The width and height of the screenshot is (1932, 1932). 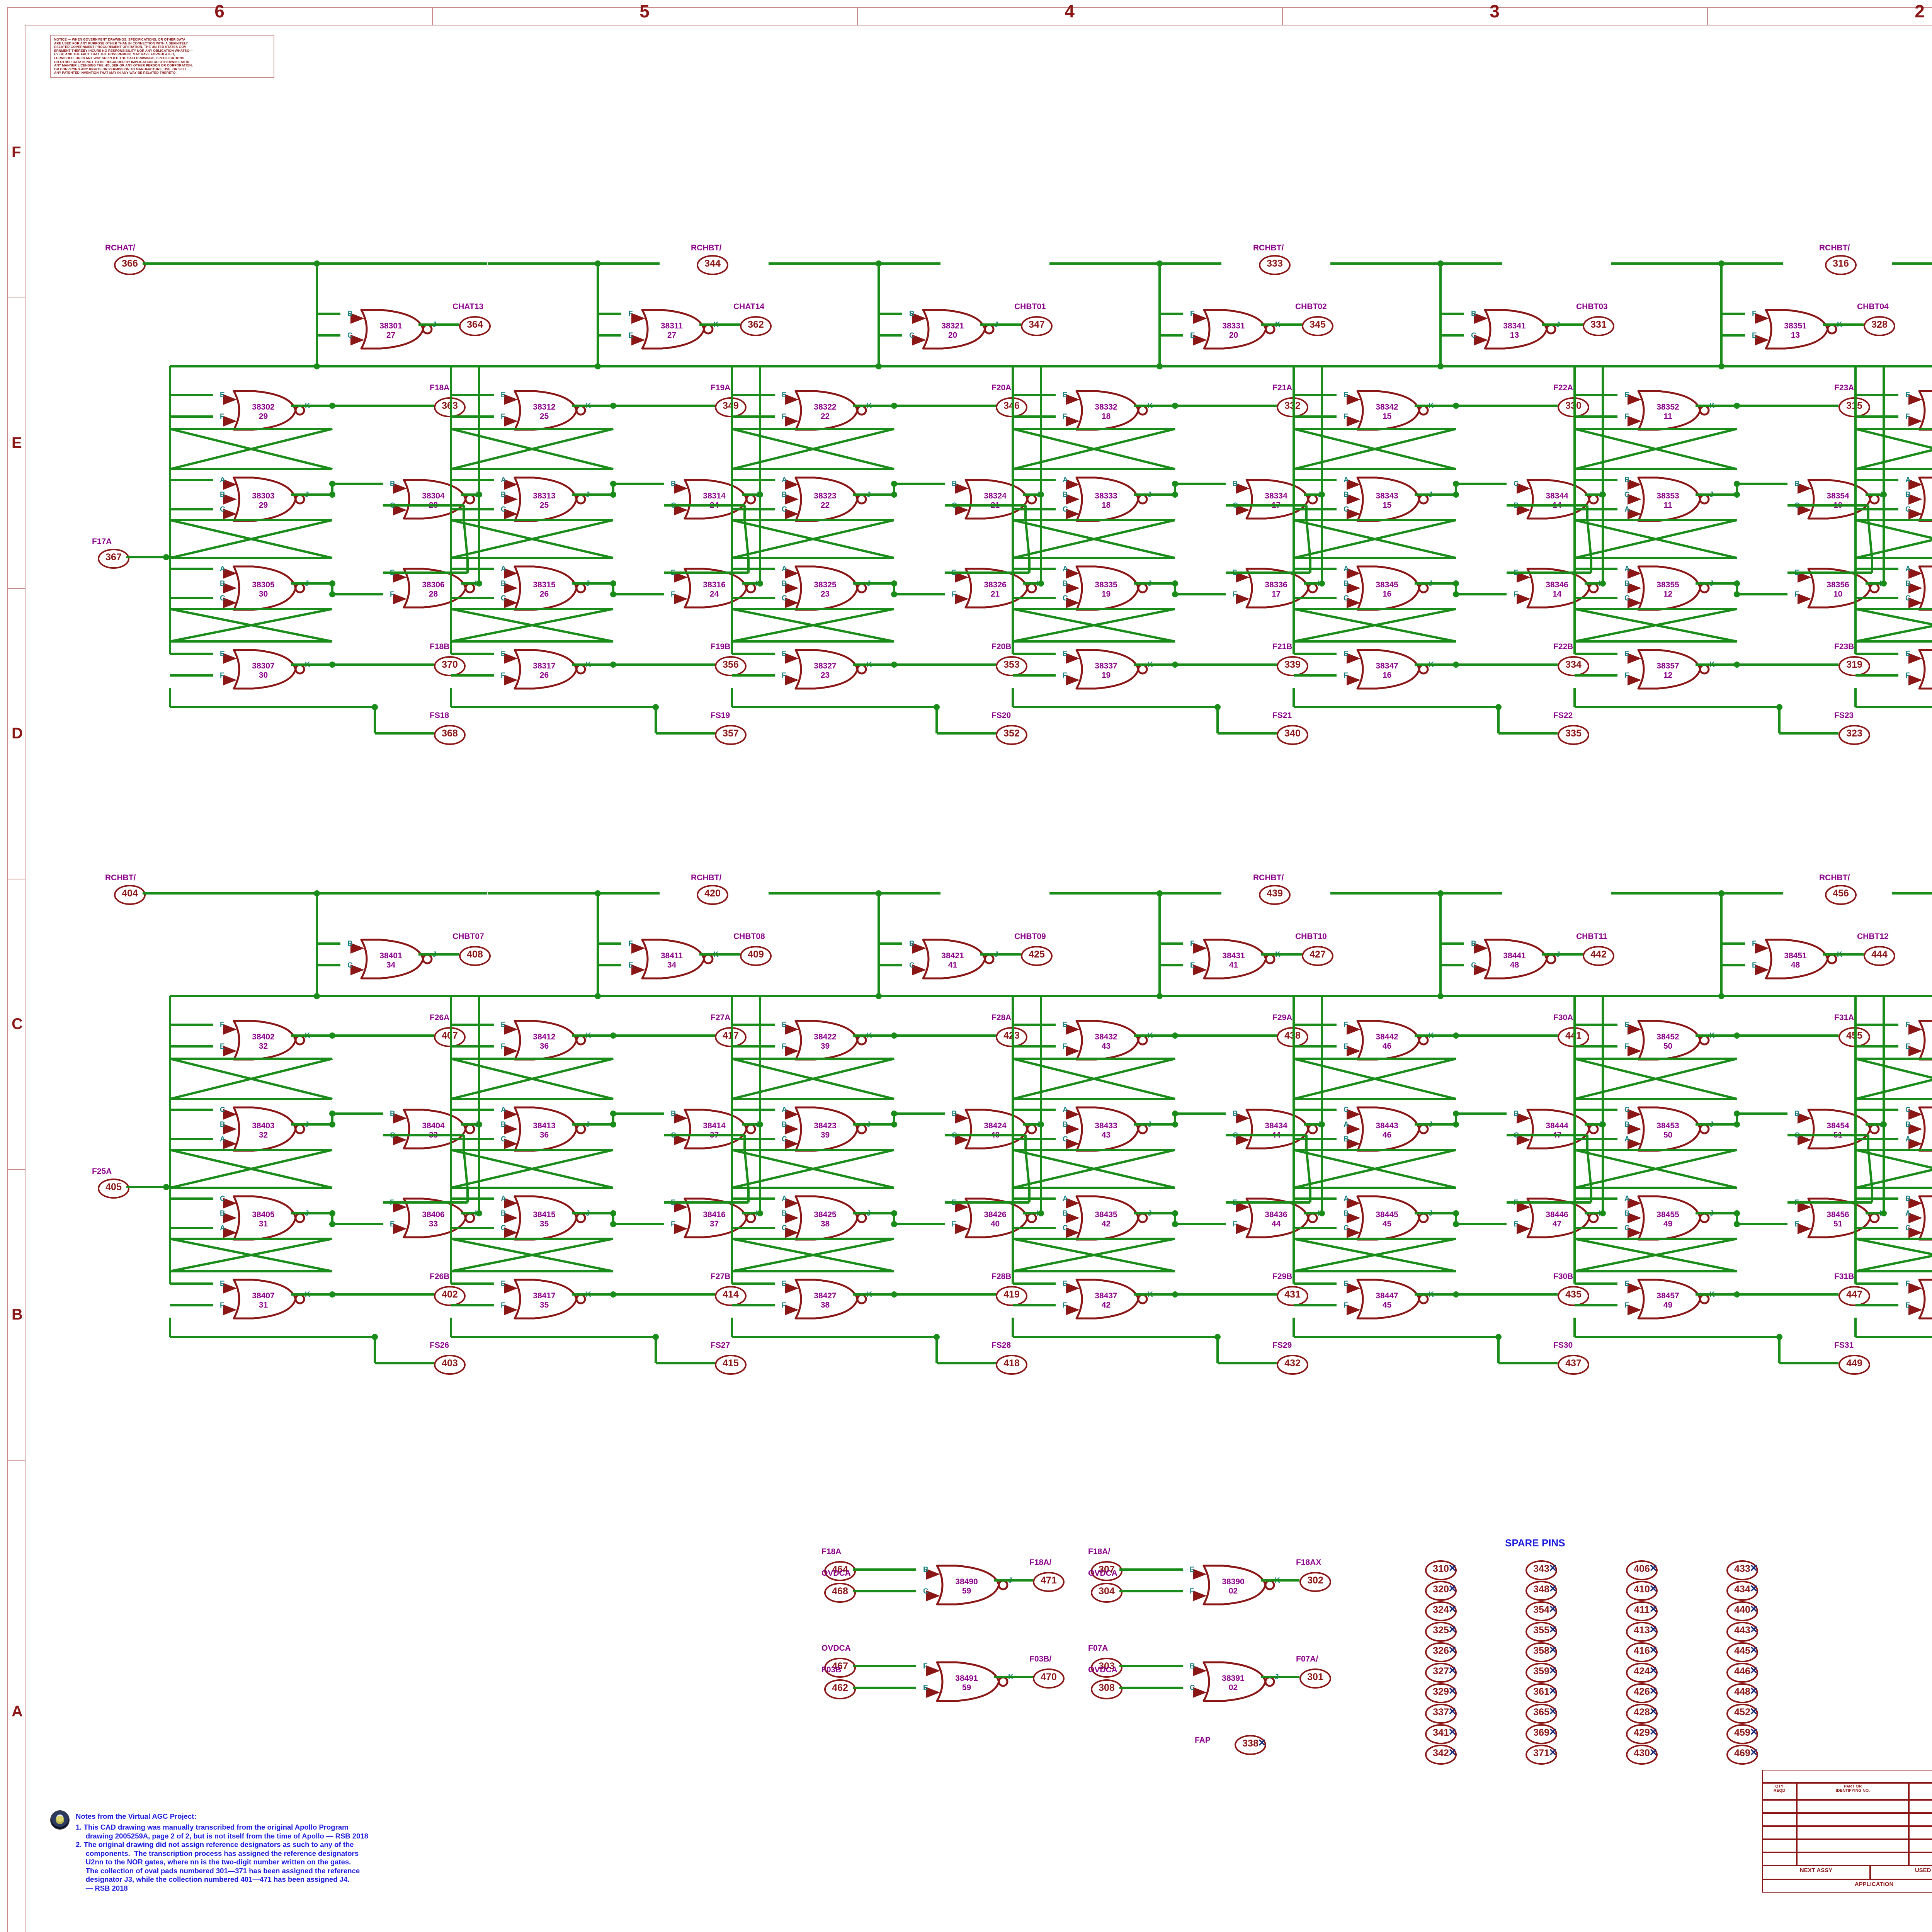 What do you see at coordinates (953, 957) in the screenshot?
I see `gate-38421: 3842141BCJ` at bounding box center [953, 957].